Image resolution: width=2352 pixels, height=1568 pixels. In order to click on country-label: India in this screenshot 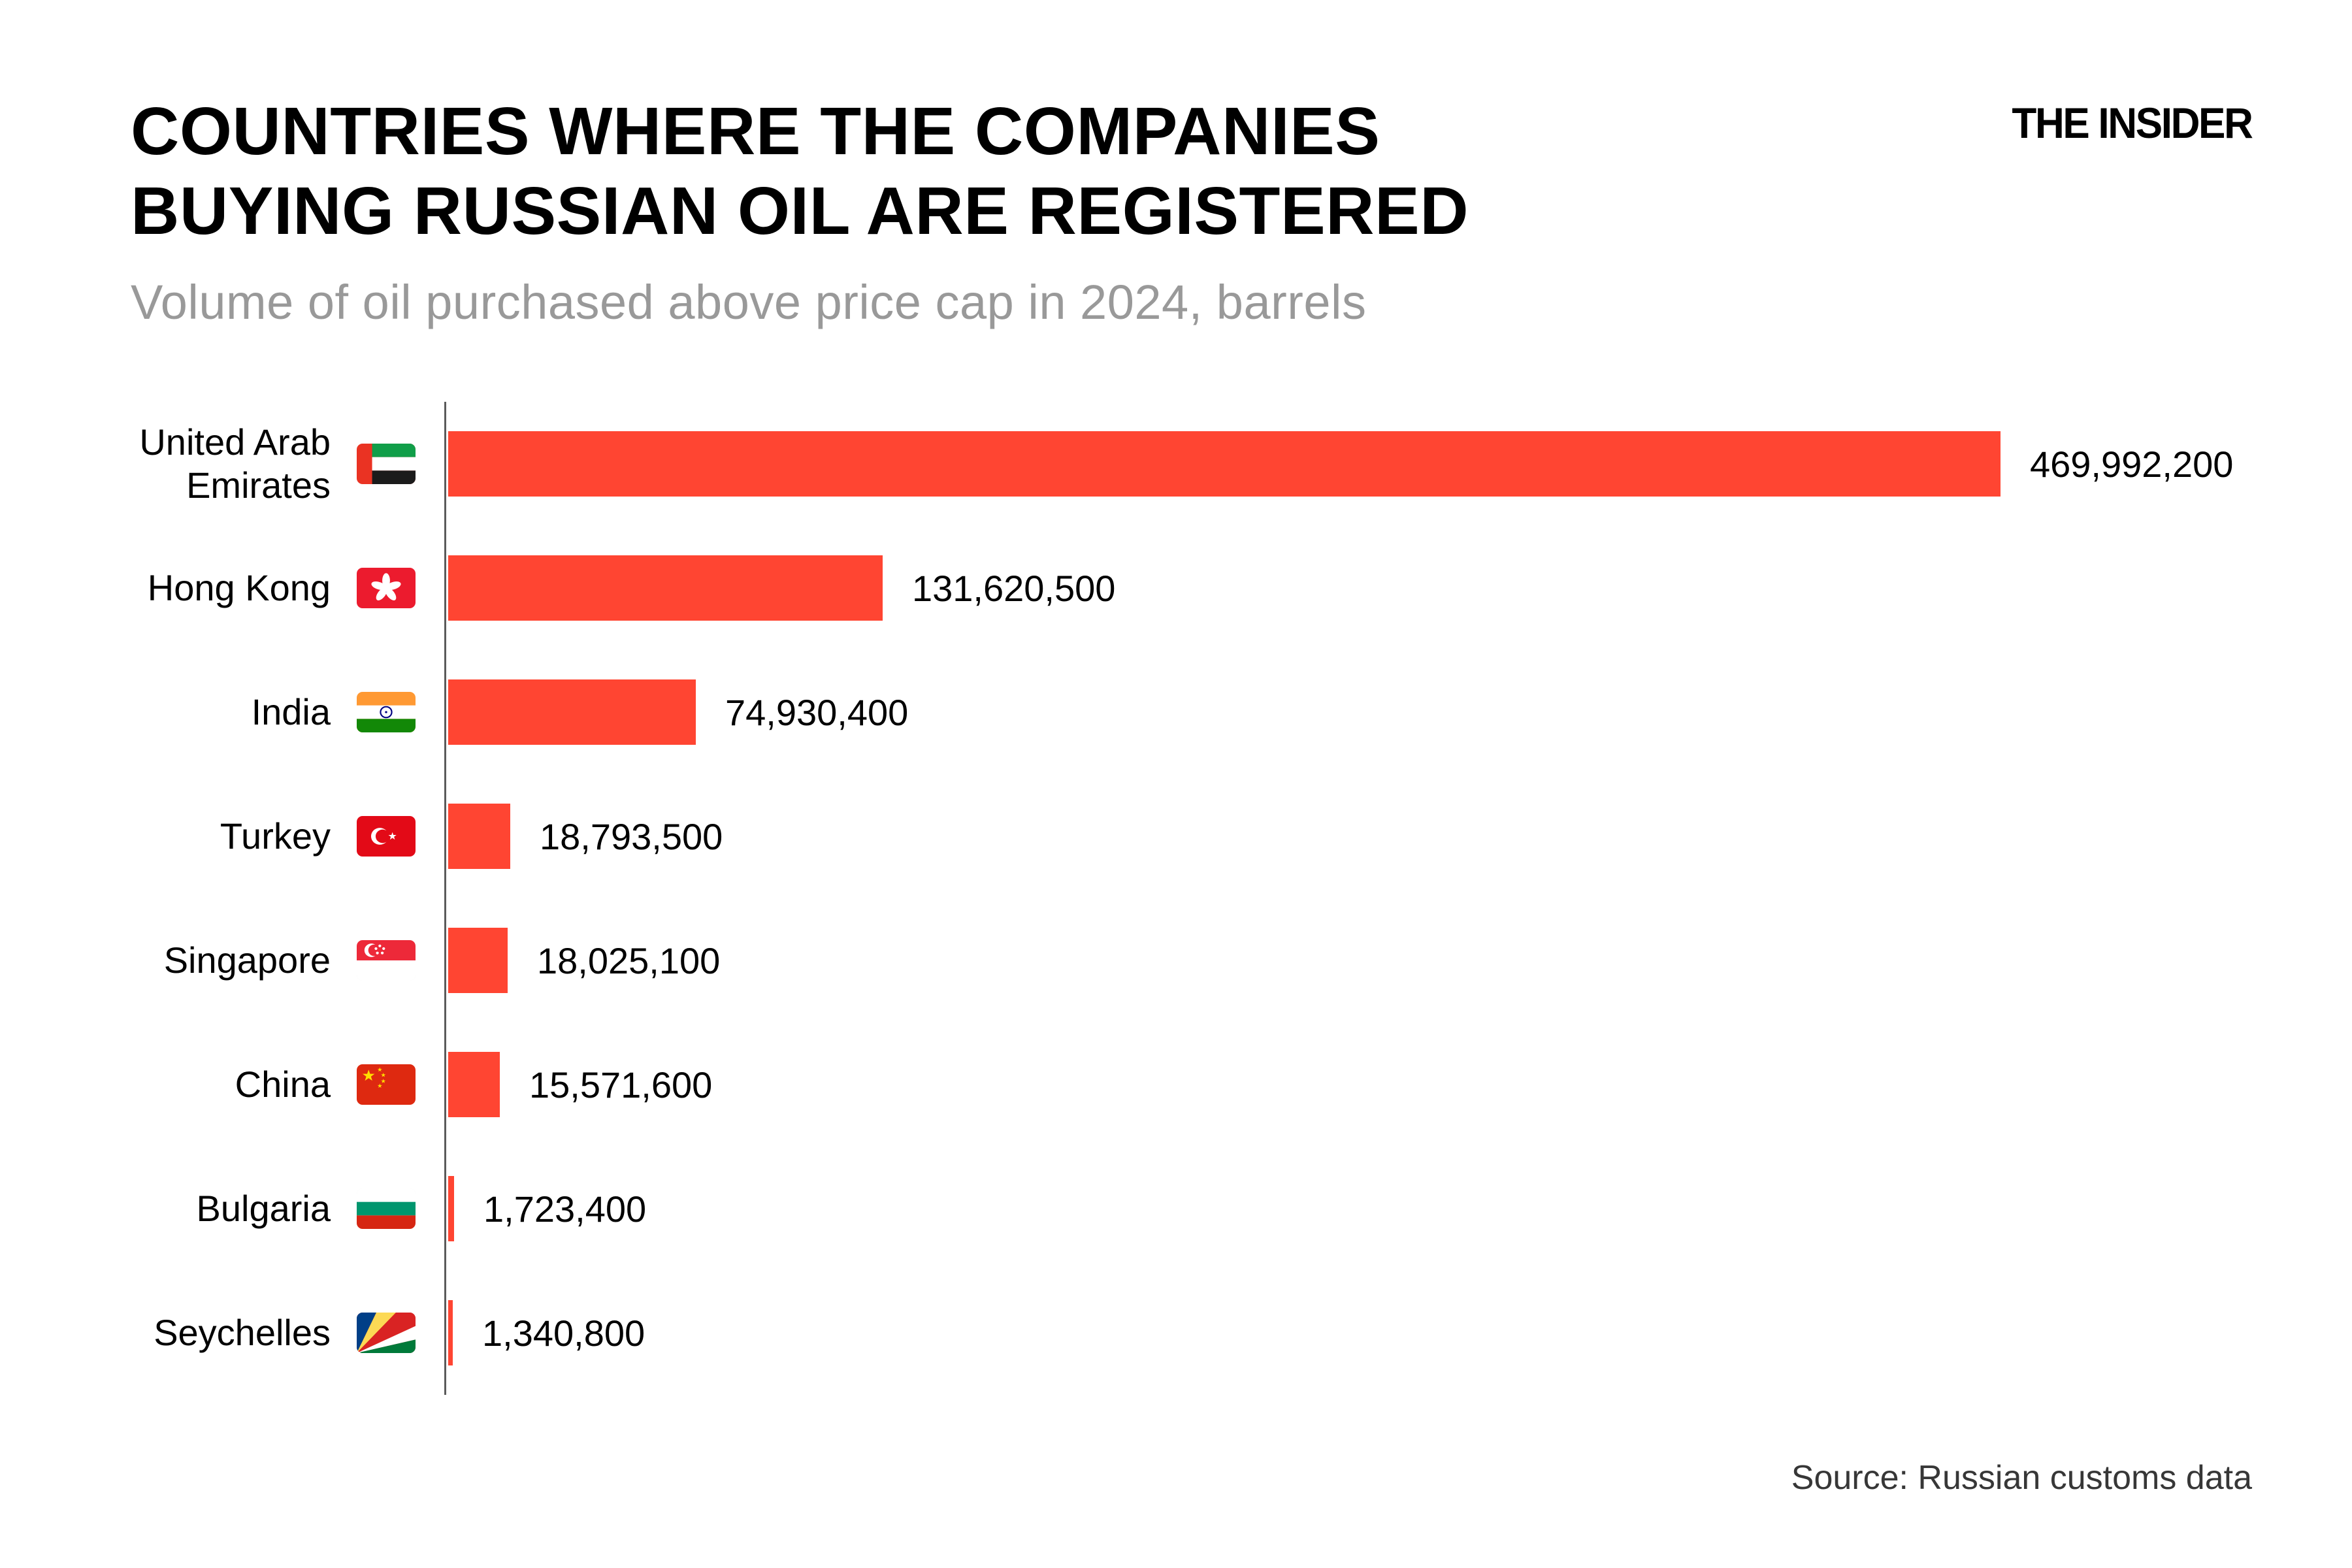, I will do `click(291, 711)`.